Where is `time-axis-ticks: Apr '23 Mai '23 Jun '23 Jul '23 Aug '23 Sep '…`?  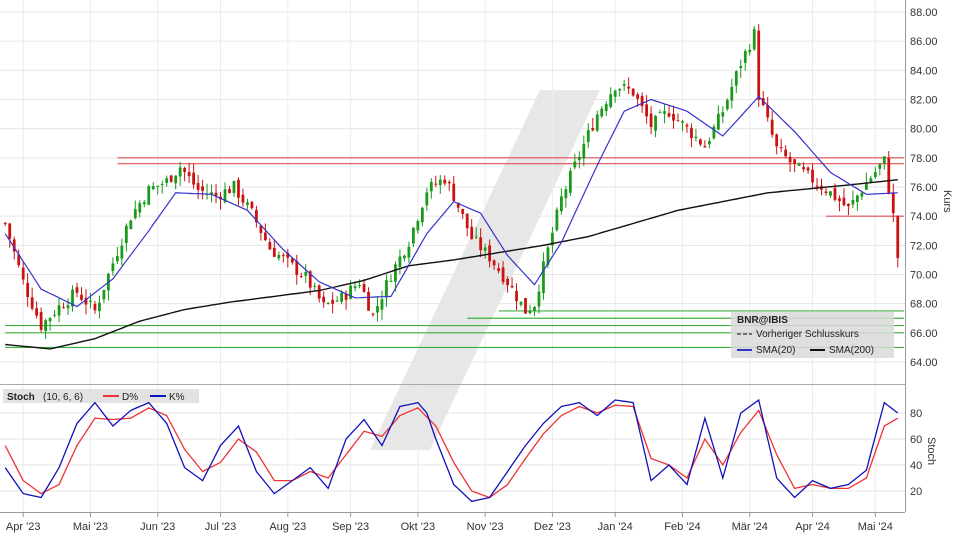 time-axis-ticks: Apr '23 Mai '23 Jun '23 Jul '23 Aug '23 Sep '… is located at coordinates (449, 522).